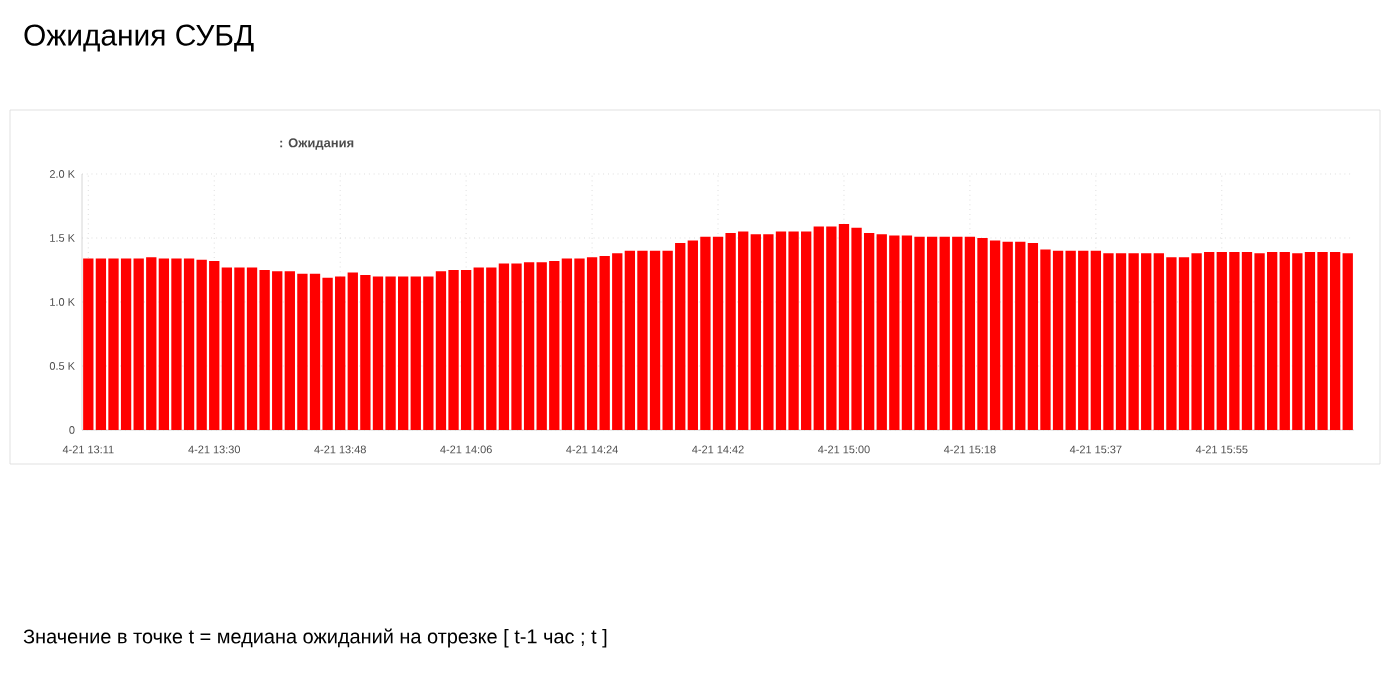 The width and height of the screenshot is (1400, 674). Describe the element at coordinates (315, 638) in the screenshot. I see `text: Значение в точке t = медиана ожиданий на отрезке [ t-1 час ; t ]` at that location.